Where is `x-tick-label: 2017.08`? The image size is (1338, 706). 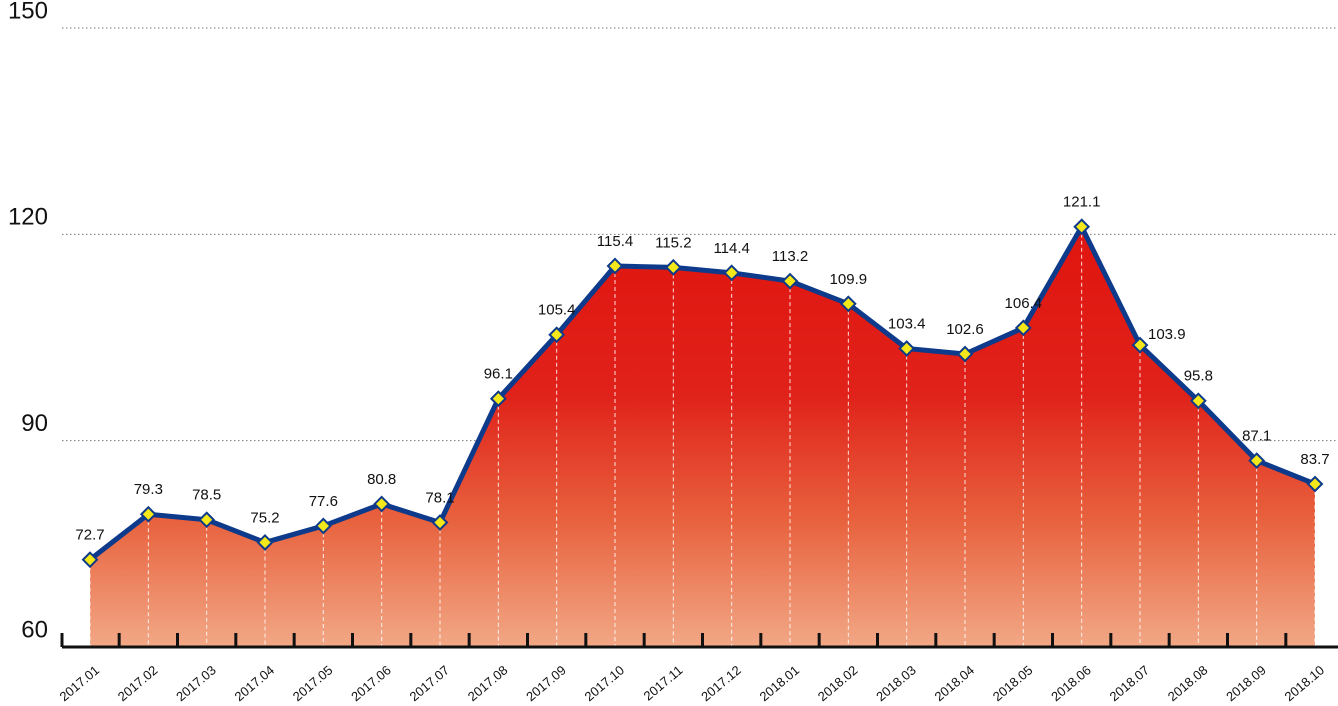
x-tick-label: 2017.08 is located at coordinates (488, 683).